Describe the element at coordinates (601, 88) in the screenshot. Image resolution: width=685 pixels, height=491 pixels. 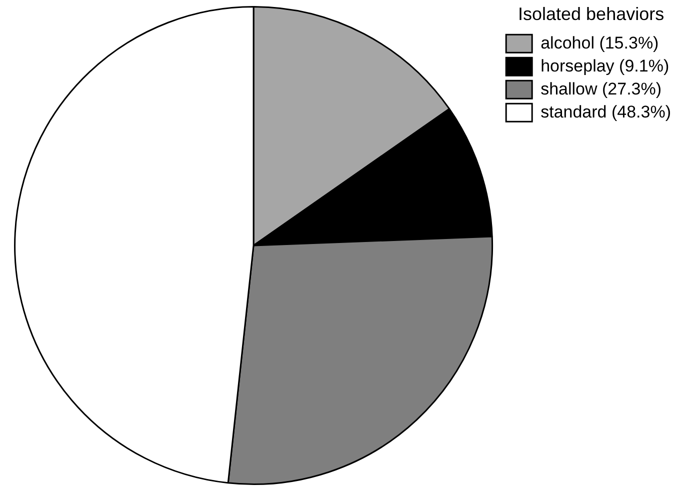
I see `legend-label: shallow (27.3%)` at that location.